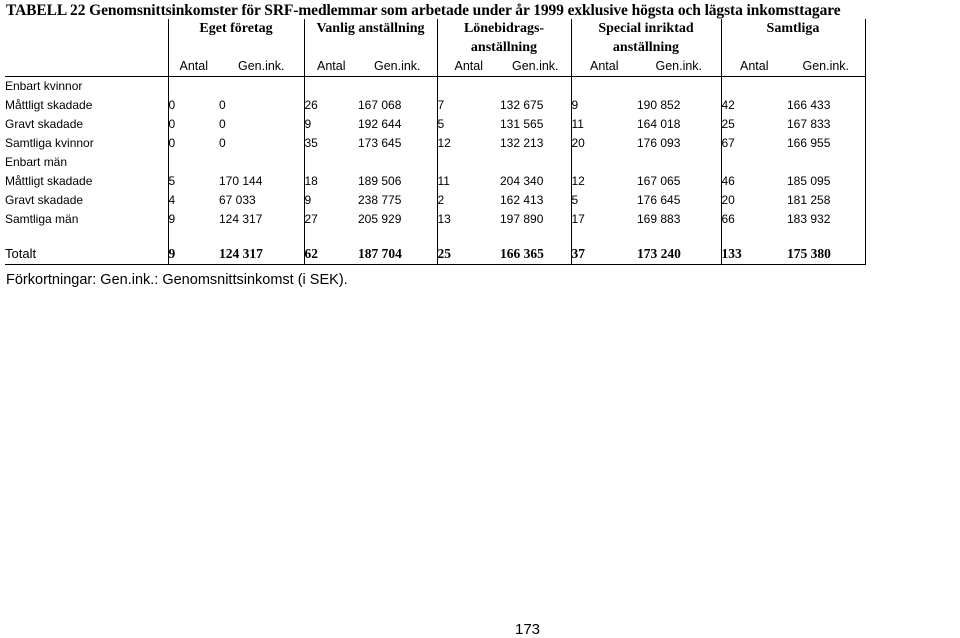 This screenshot has width=960, height=638. What do you see at coordinates (504, 38) in the screenshot?
I see `group-header-lonebidrag: Lönebidrags-anställning` at bounding box center [504, 38].